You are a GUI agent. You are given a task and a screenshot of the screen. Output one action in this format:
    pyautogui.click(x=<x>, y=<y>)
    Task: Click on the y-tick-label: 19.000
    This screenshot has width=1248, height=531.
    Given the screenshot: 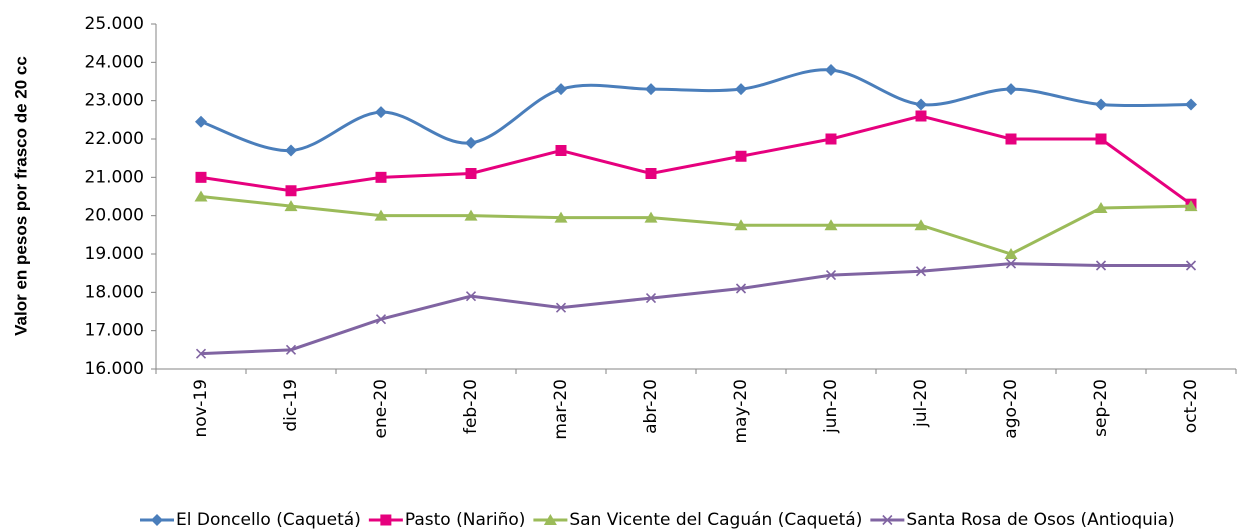 What is the action you would take?
    pyautogui.click(x=114, y=254)
    